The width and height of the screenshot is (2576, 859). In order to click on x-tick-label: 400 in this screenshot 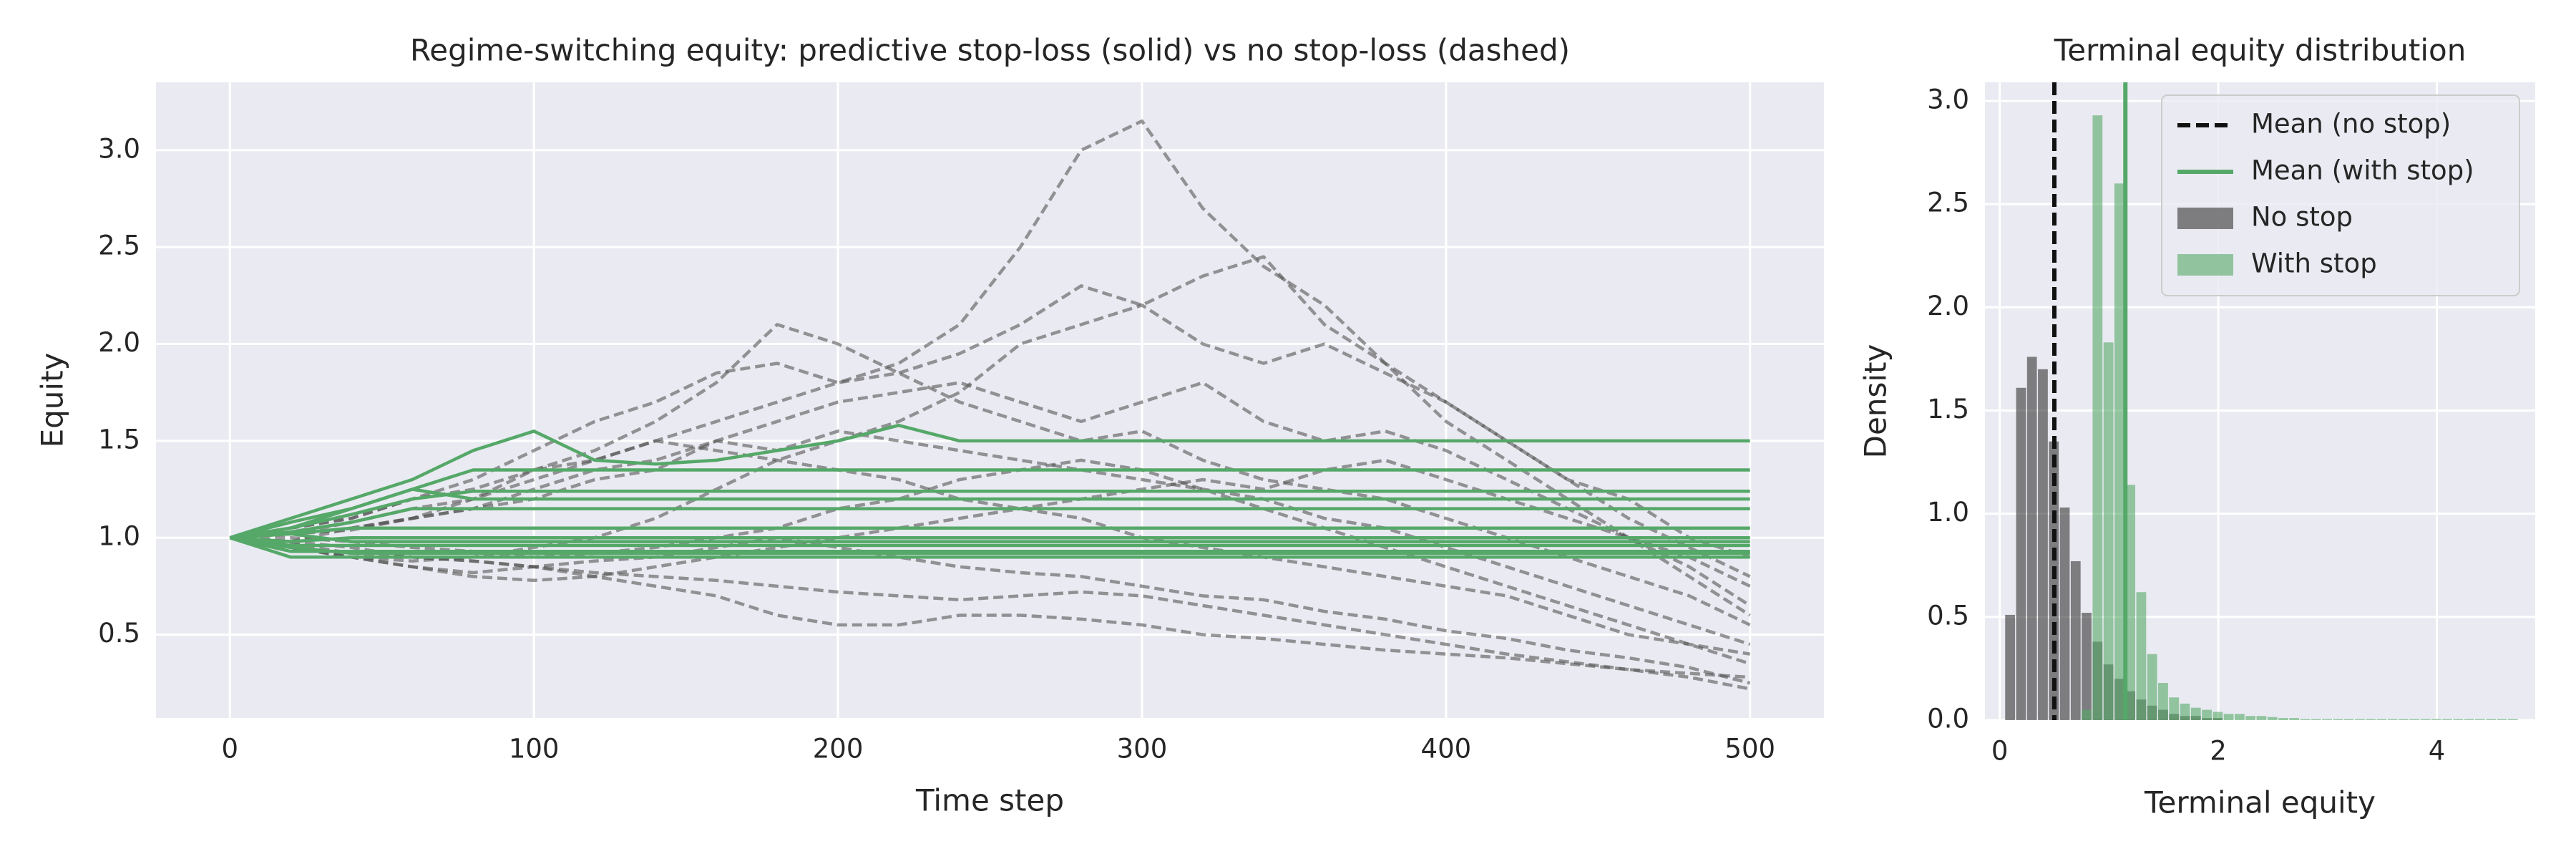, I will do `click(1446, 749)`.